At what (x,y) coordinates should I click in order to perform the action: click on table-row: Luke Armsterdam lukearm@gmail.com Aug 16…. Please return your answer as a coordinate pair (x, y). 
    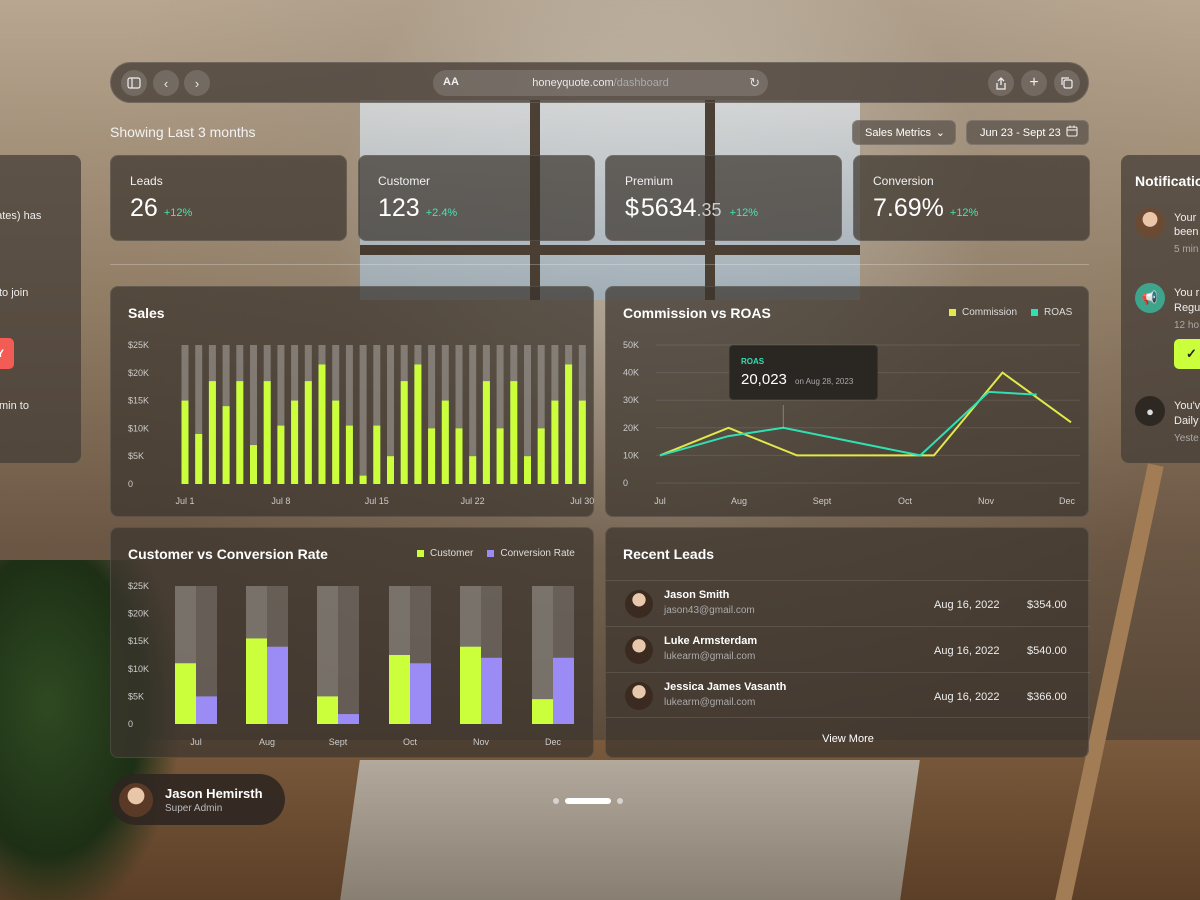
    Looking at the image, I should click on (848, 649).